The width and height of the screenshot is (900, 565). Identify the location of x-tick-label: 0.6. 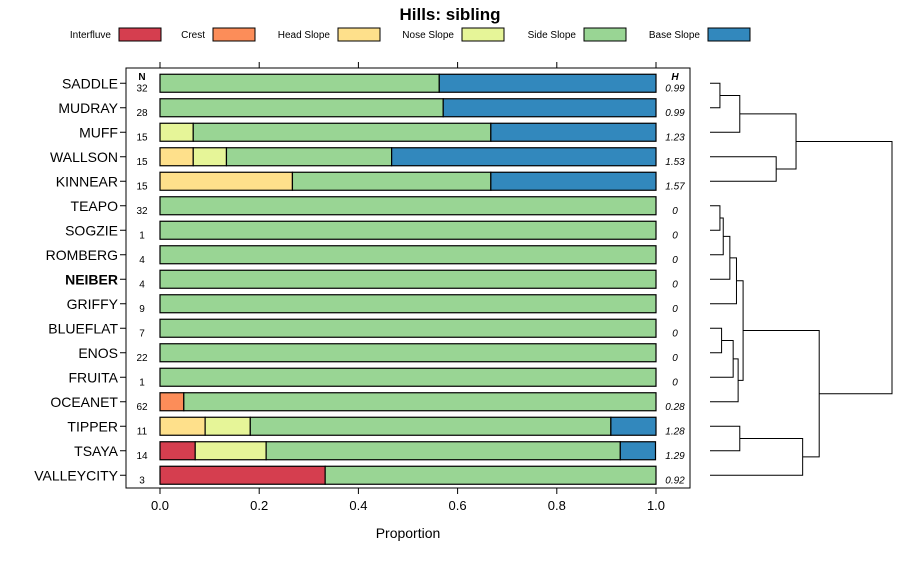
(458, 505).